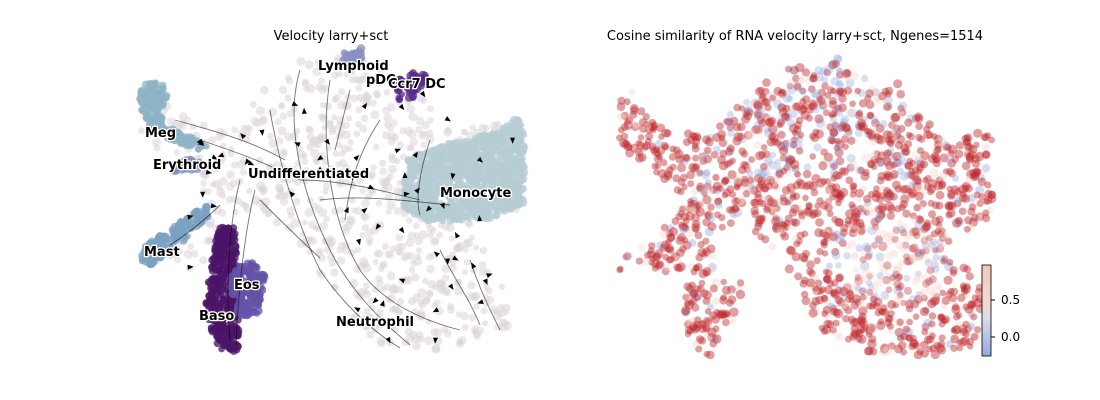  Describe the element at coordinates (166, 130) in the screenshot. I see `cell-point-meg` at that location.